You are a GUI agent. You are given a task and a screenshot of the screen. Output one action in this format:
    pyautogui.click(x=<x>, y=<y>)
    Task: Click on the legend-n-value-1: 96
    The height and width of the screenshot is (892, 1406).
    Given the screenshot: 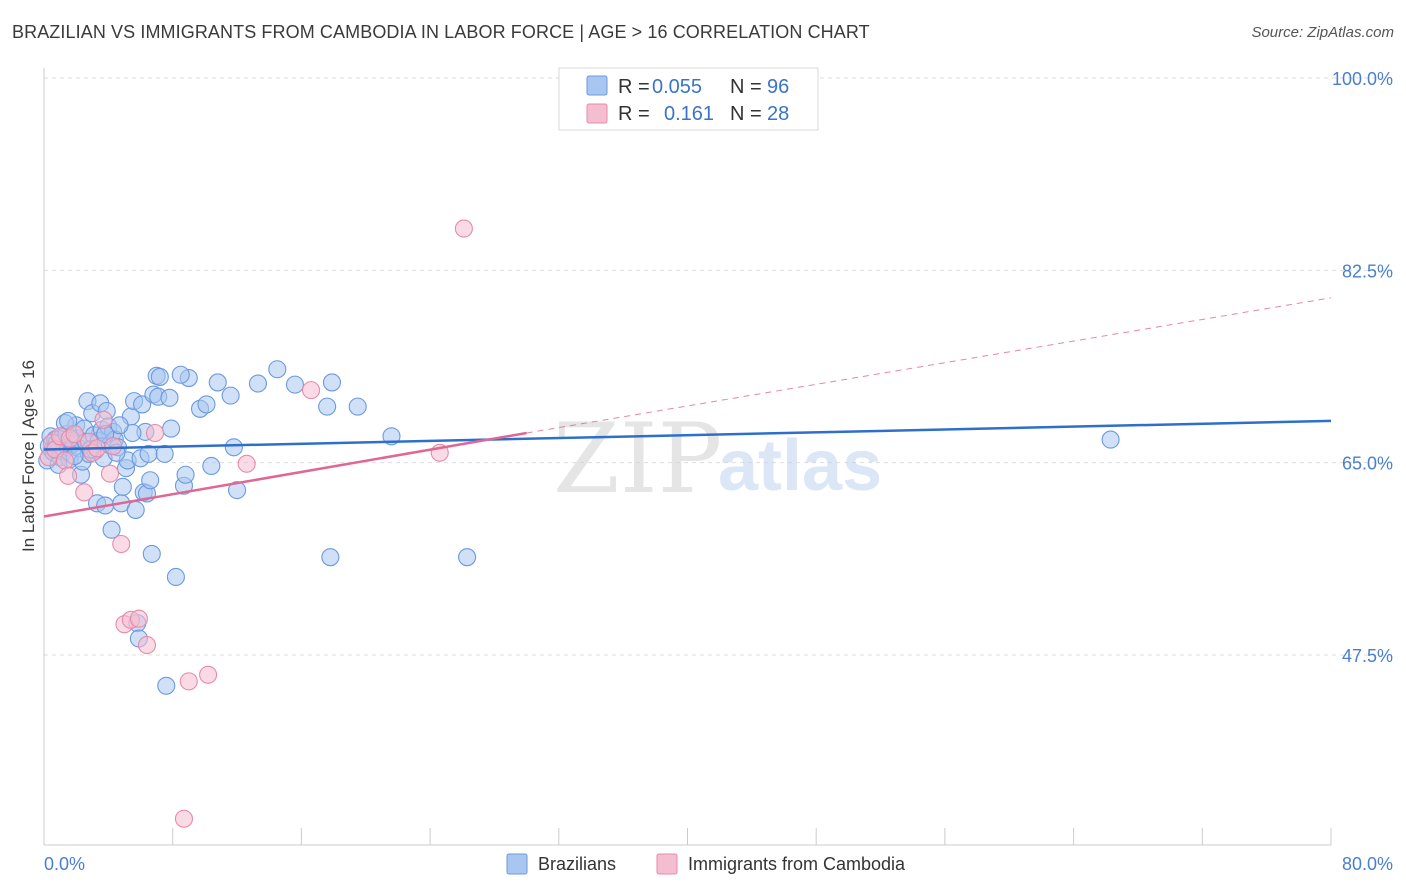 What is the action you would take?
    pyautogui.click(x=778, y=87)
    